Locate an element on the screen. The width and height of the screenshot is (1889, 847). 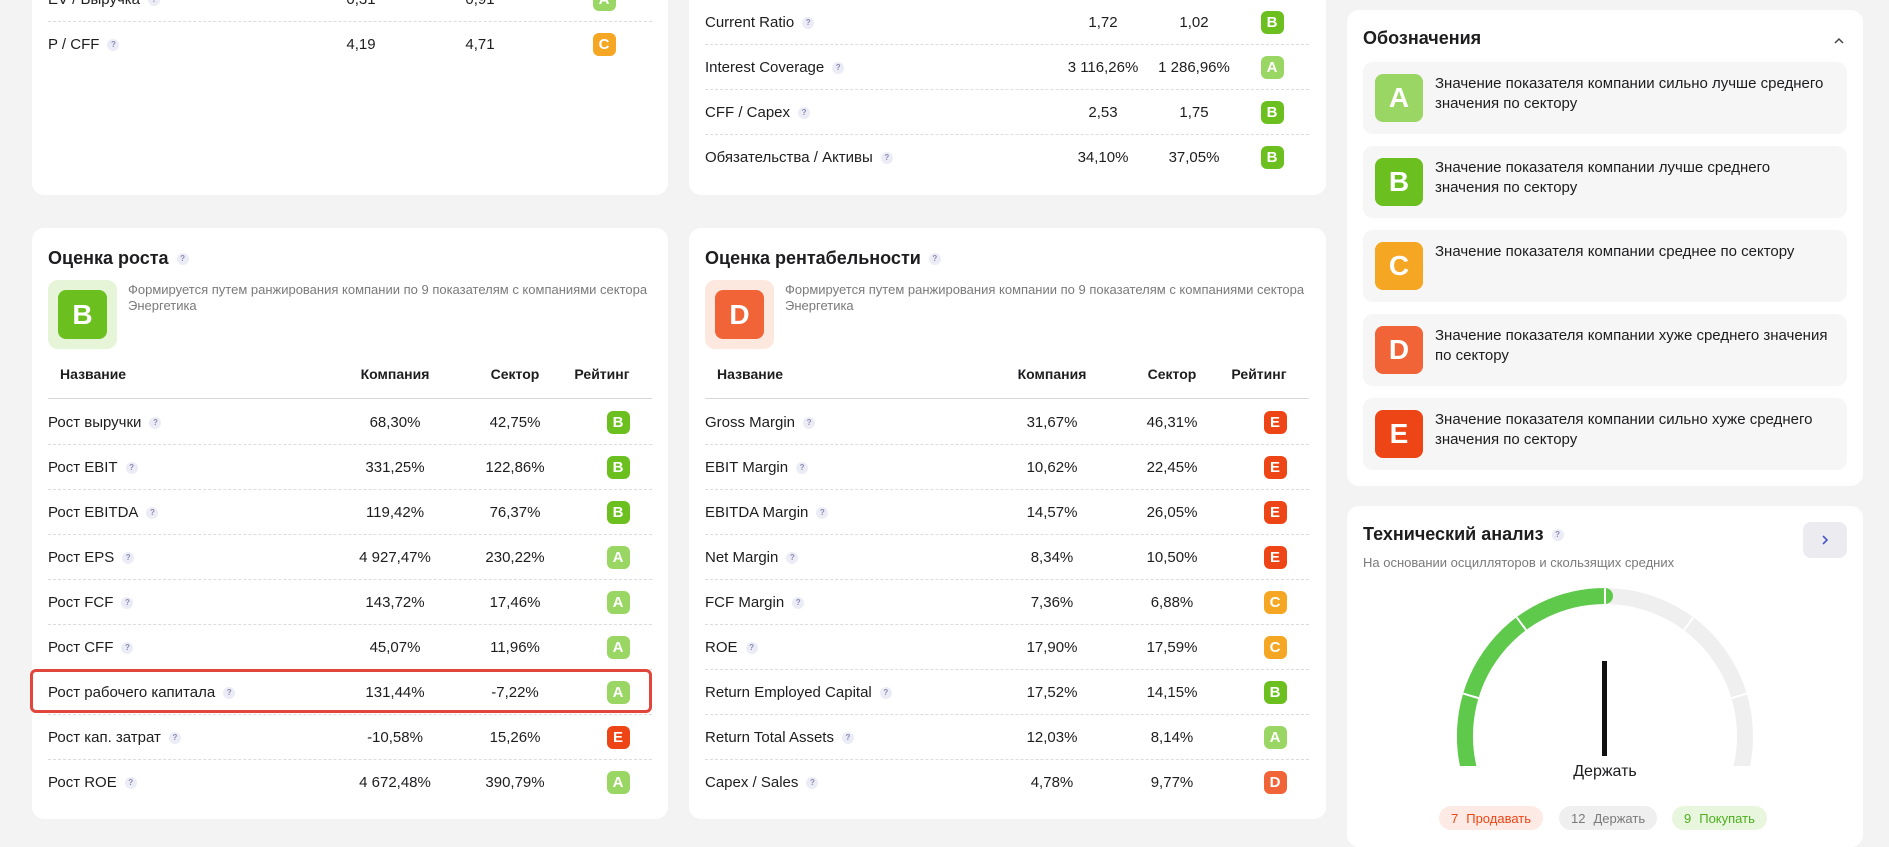
table-row: EBITDA Margin? 14,57% 26,05% E is located at coordinates (1007, 512).